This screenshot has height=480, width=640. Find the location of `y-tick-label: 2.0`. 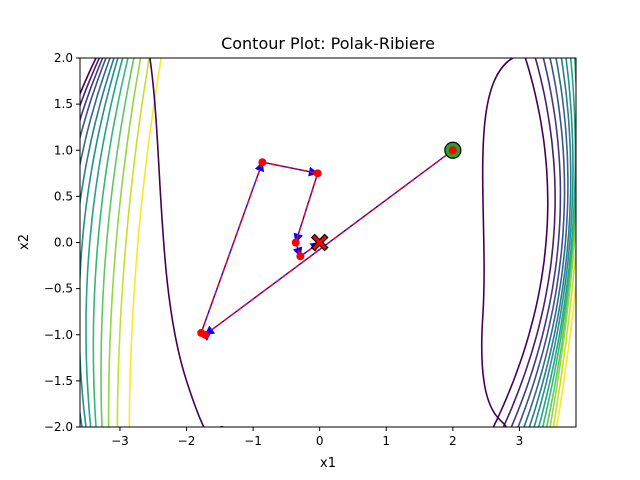

y-tick-label: 2.0 is located at coordinates (63, 58).